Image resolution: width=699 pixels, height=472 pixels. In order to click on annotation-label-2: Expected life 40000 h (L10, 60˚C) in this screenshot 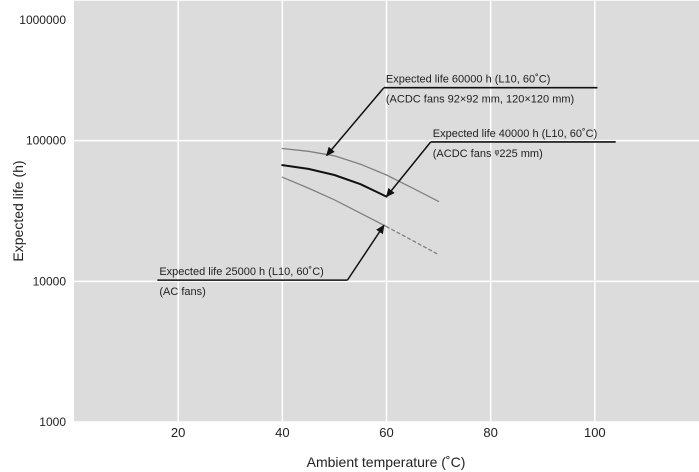, I will do `click(515, 134)`.